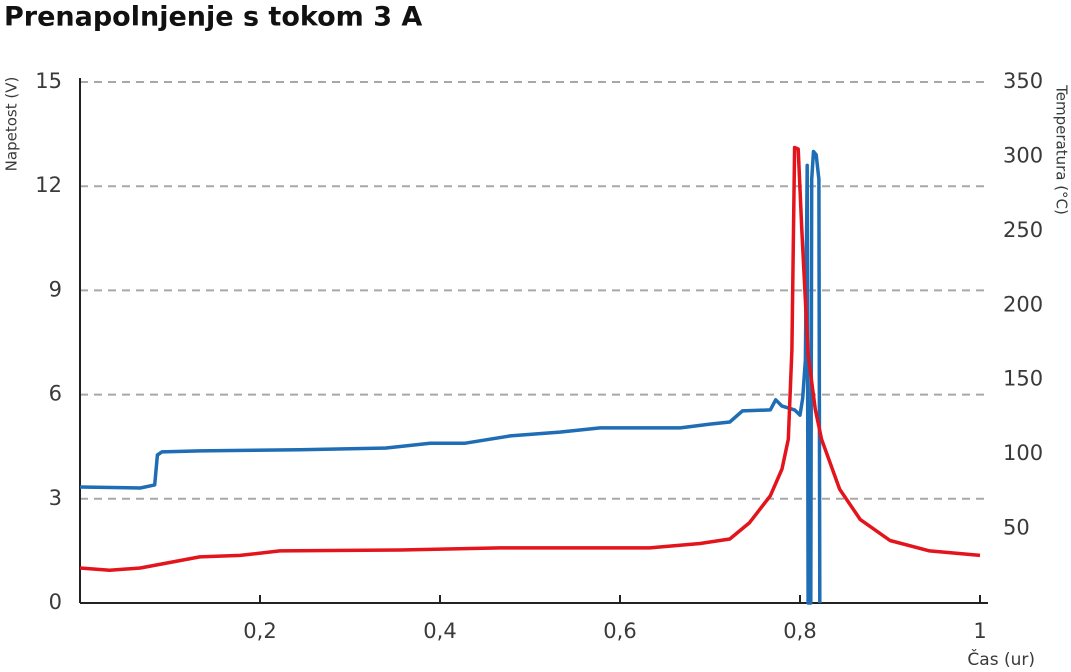 Image resolution: width=1071 pixels, height=672 pixels. What do you see at coordinates (1023, 81) in the screenshot?
I see `y2-tick-label: 350` at bounding box center [1023, 81].